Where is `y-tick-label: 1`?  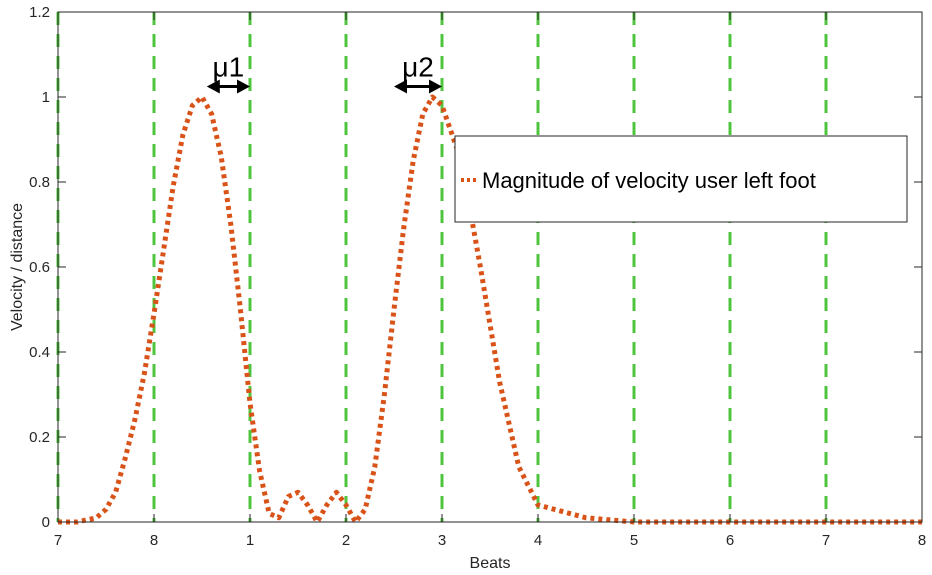 y-tick-label: 1 is located at coordinates (46, 97).